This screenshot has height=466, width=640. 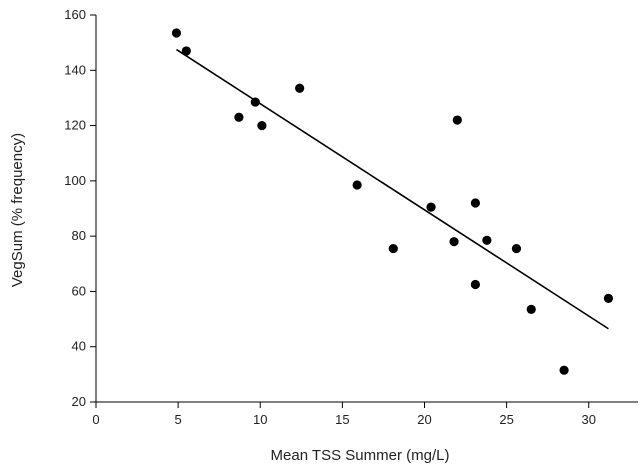 What do you see at coordinates (75, 125) in the screenshot?
I see `y-tick-label: 120` at bounding box center [75, 125].